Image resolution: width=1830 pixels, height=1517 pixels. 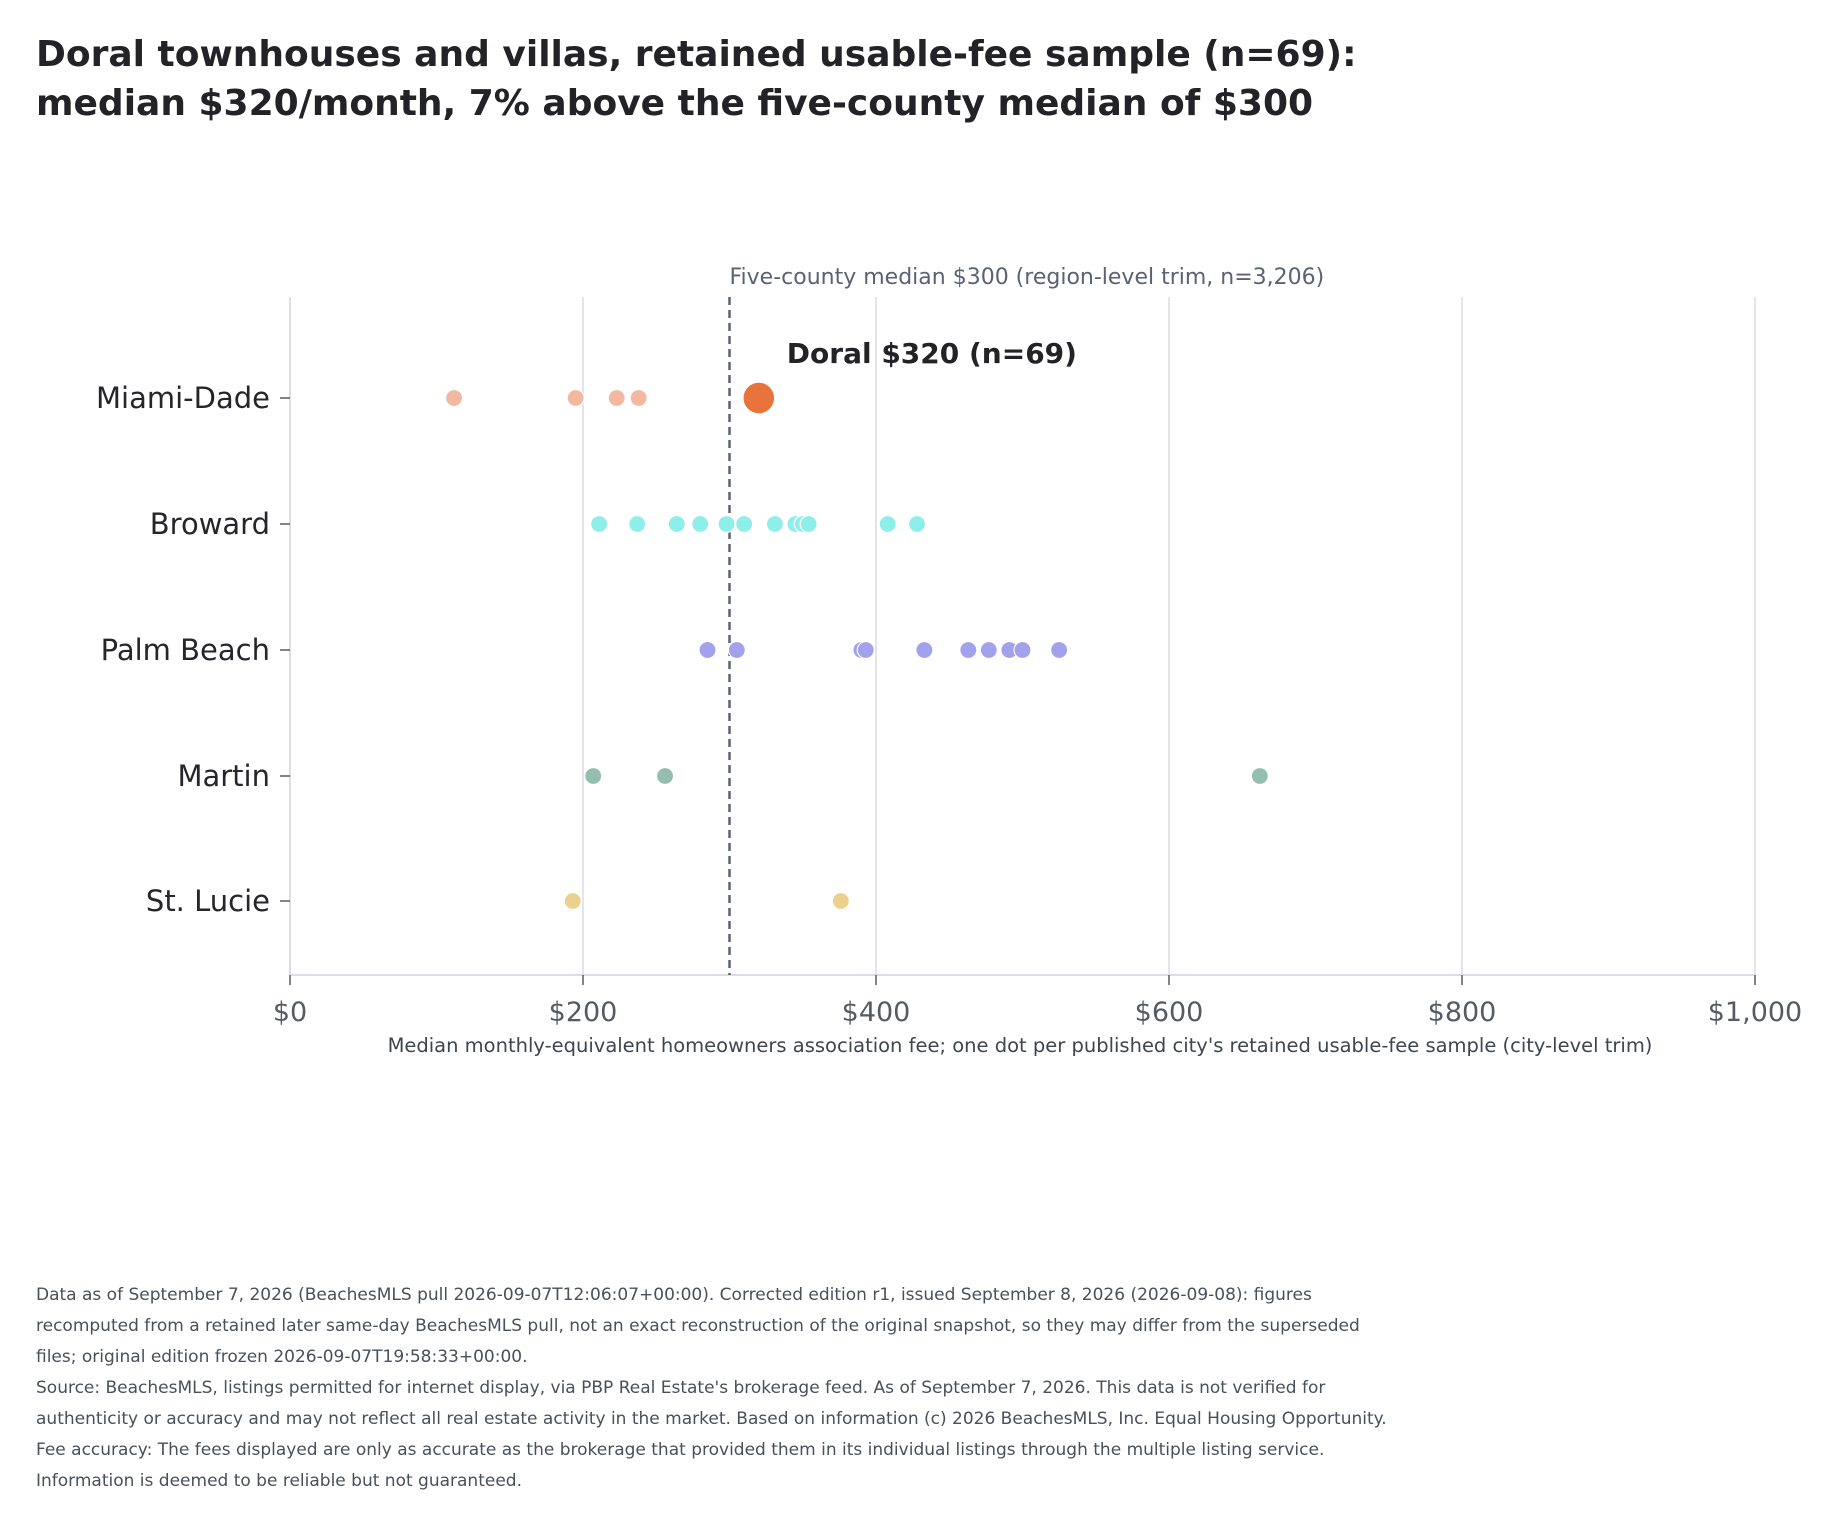 I want to click on x-tick-label: $0, so click(x=290, y=1012).